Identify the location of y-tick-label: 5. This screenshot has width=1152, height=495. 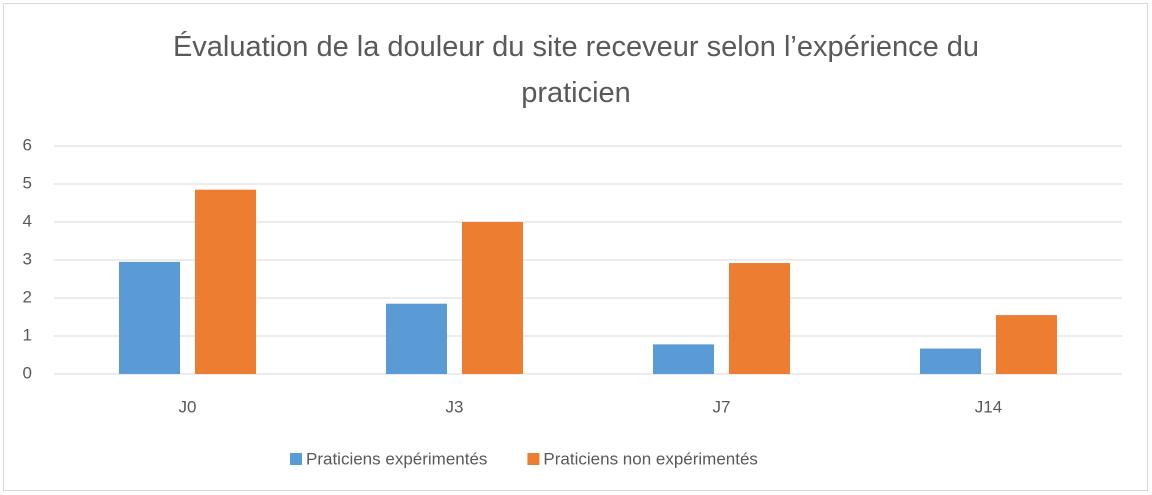
(27, 182).